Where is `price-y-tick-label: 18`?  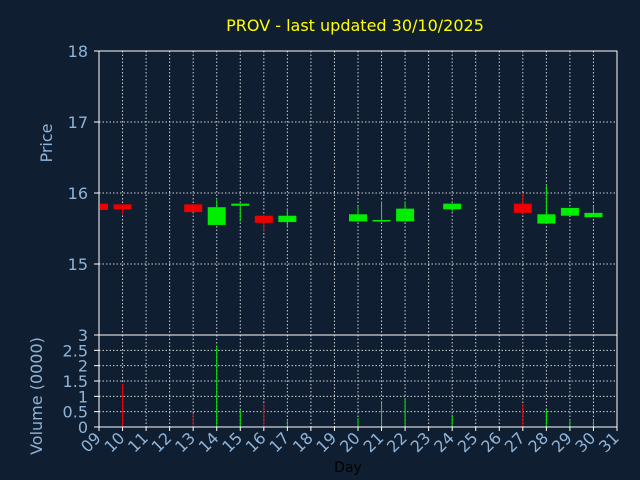 price-y-tick-label: 18 is located at coordinates (78, 51).